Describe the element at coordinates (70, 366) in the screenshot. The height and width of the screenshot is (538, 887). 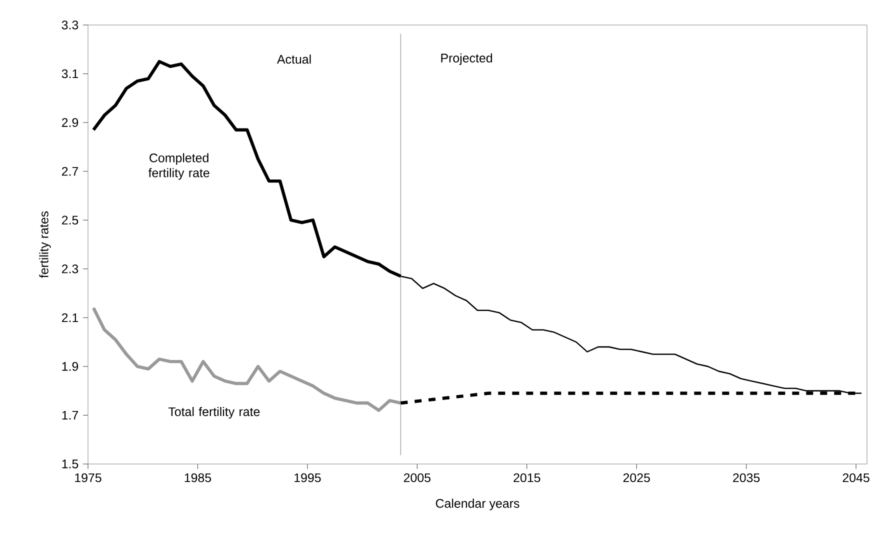
I see `y-tick-label: 1.9` at that location.